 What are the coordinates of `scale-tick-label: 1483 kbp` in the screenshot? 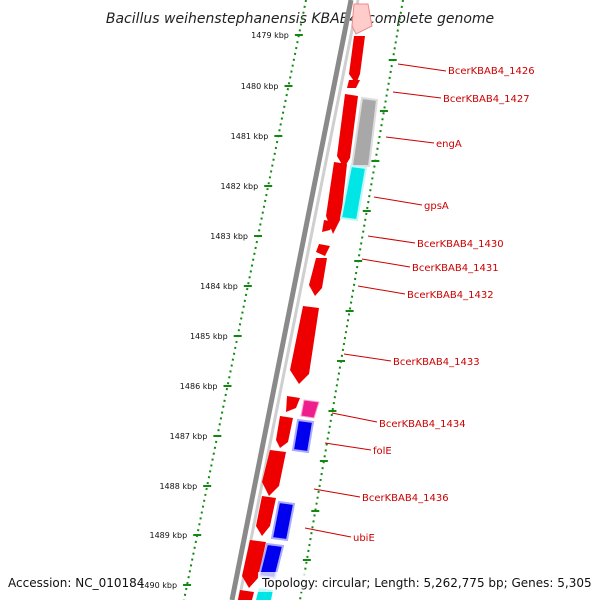 It's located at (229, 236).